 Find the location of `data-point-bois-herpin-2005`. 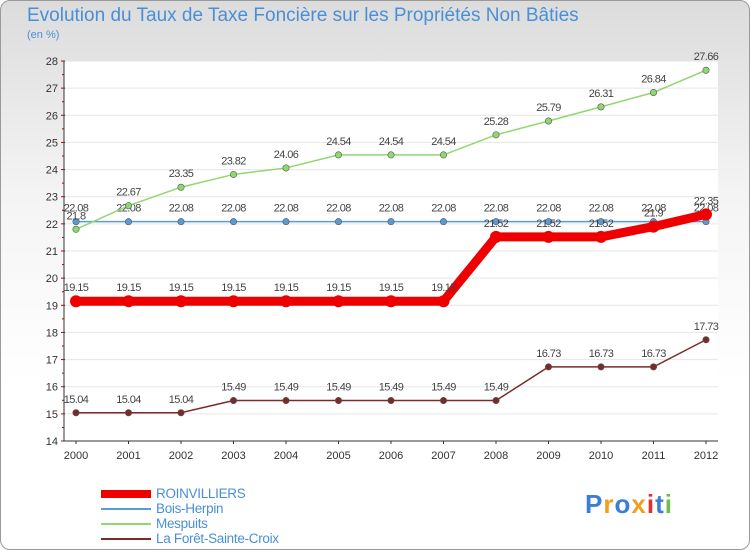

data-point-bois-herpin-2005 is located at coordinates (338, 222).